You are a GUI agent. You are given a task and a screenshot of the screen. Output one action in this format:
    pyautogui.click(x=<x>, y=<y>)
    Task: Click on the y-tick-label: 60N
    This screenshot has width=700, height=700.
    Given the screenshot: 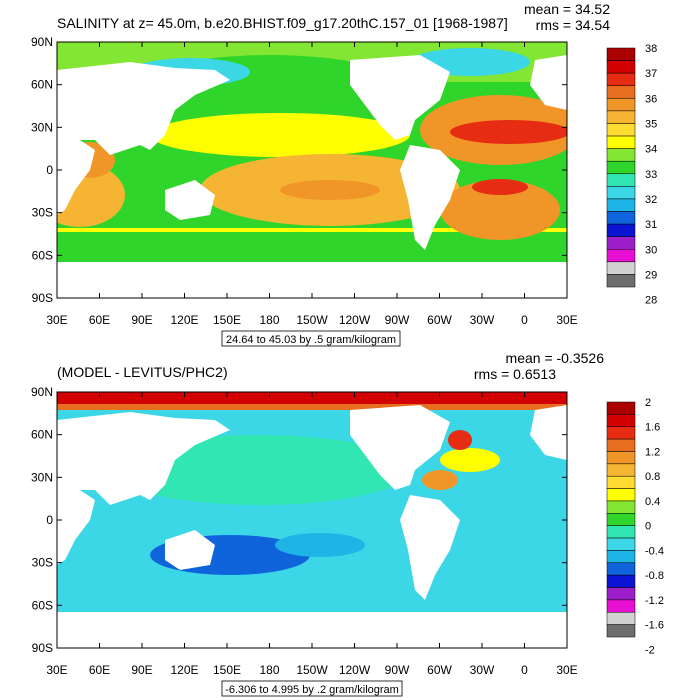 What is the action you would take?
    pyautogui.click(x=42, y=435)
    